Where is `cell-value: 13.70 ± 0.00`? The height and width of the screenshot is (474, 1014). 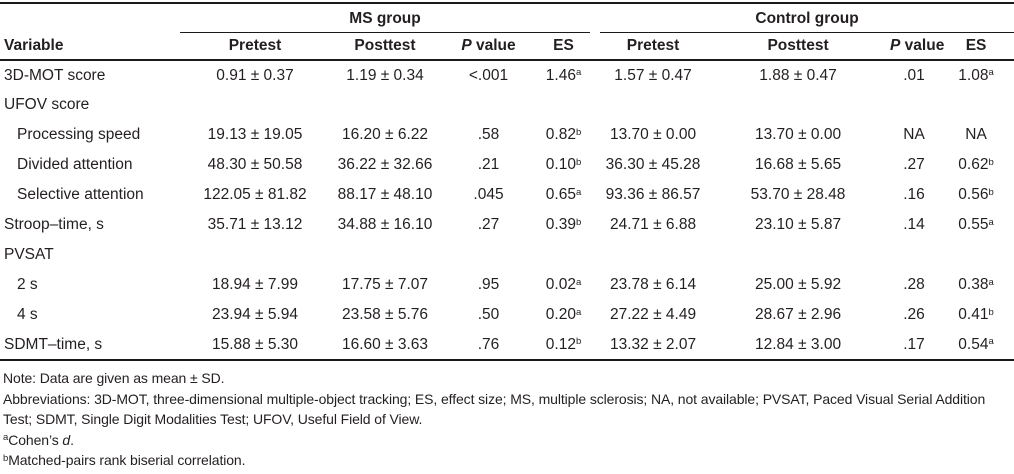 cell-value: 13.70 ± 0.00 is located at coordinates (653, 134).